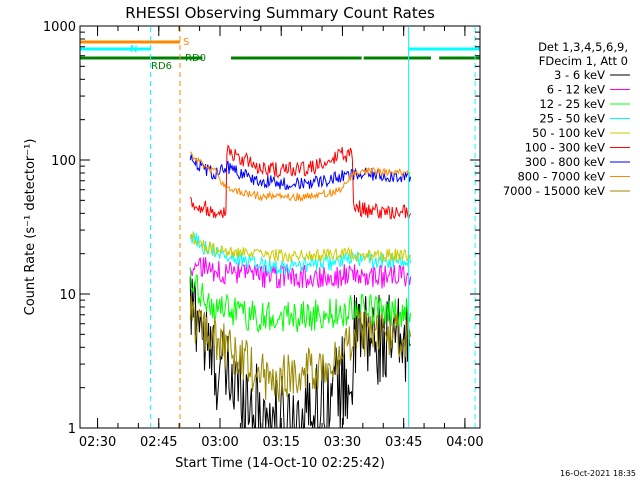  What do you see at coordinates (598, 473) in the screenshot?
I see `generated-timestamp: 16-Oct-2021 18:35` at bounding box center [598, 473].